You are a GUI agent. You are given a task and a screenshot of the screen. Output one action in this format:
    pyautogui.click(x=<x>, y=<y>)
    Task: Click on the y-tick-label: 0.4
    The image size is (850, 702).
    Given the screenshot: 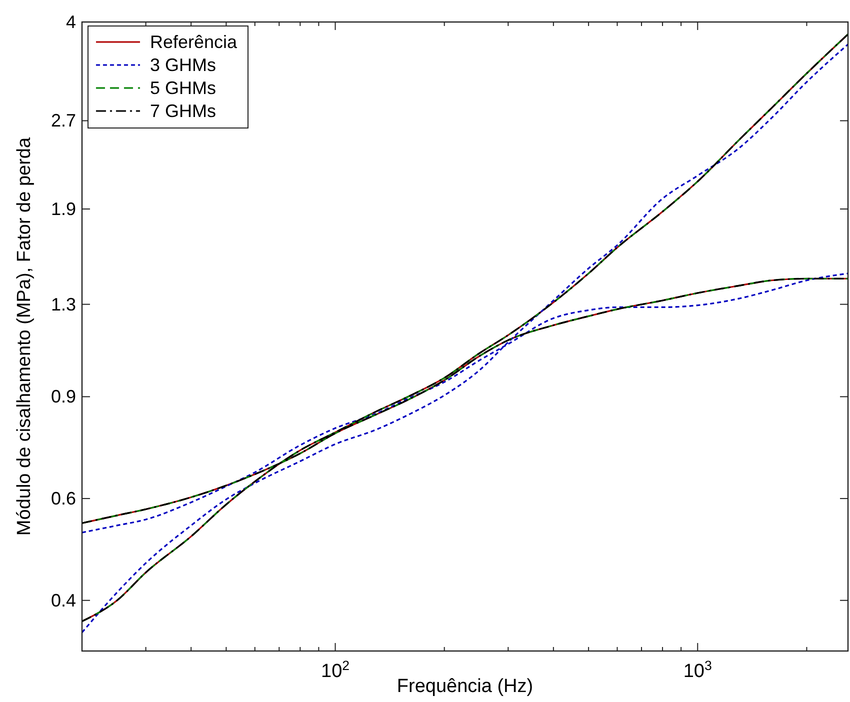 What is the action you would take?
    pyautogui.click(x=63, y=600)
    